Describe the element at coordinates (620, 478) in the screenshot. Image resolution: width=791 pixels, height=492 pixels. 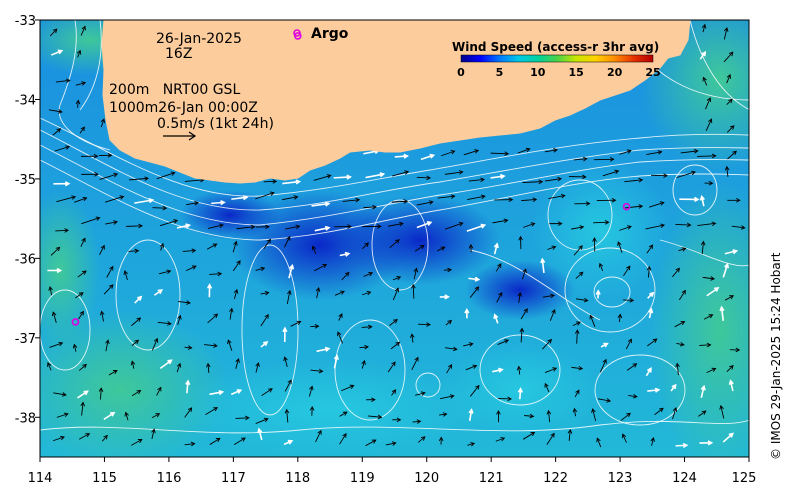
I see `lon-tick-label: 123` at that location.